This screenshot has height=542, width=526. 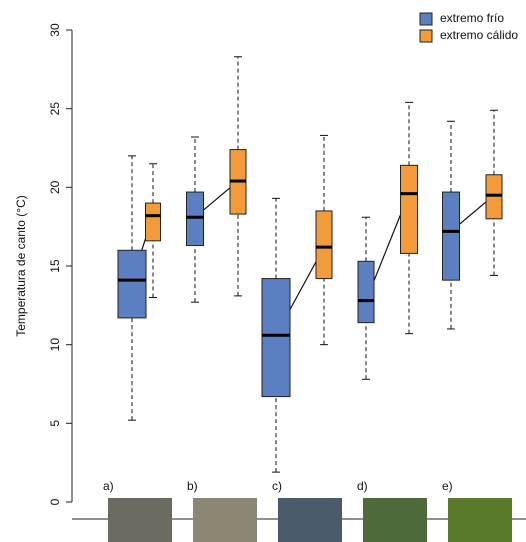 I want to click on y-tick-label: 5, so click(x=55, y=423).